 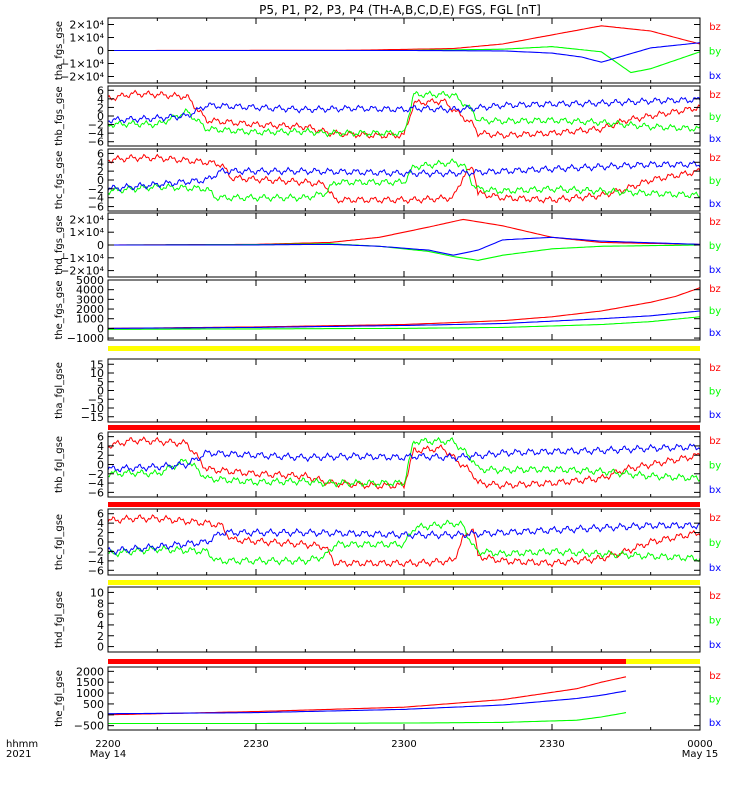 I want to click on y-tick-label: 2, so click(x=100, y=533).